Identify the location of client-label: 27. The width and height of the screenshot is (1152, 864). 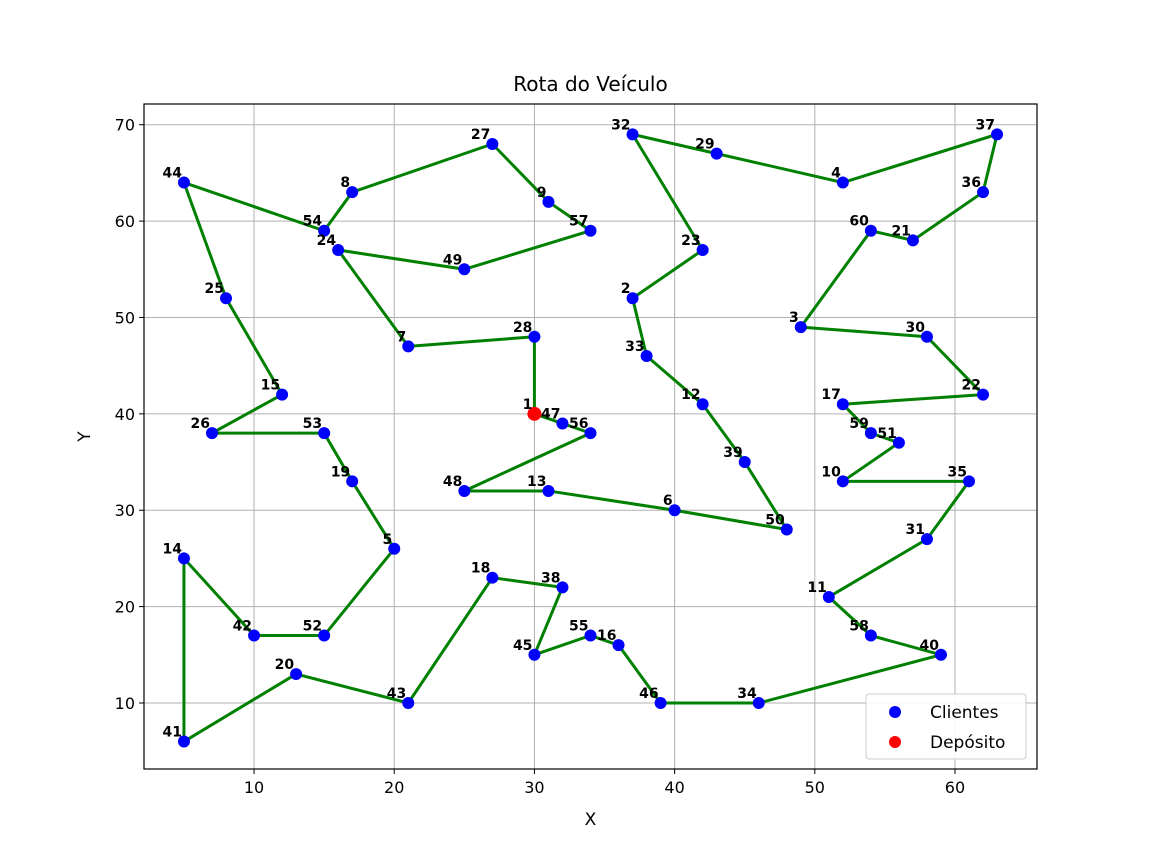
(480, 135).